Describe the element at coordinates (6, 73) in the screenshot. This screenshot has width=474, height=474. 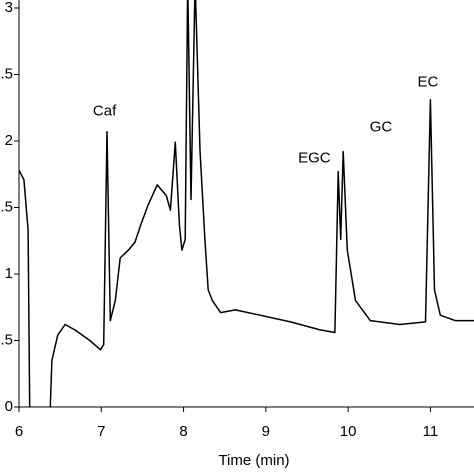
I see `y-tick-label: 2.5` at that location.